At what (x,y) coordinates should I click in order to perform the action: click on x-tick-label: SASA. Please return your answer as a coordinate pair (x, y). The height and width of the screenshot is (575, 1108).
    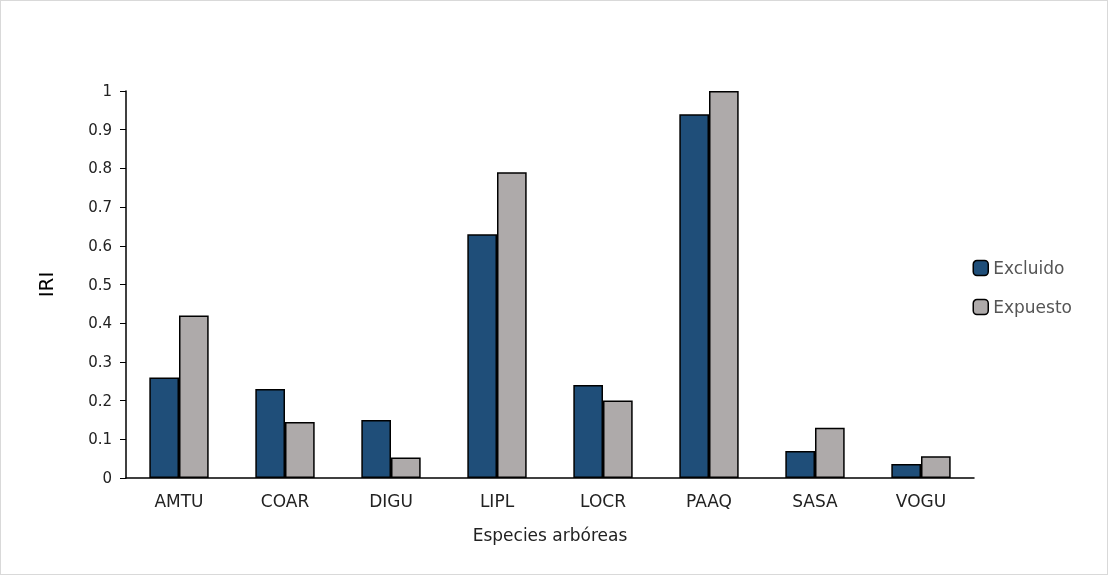
    Looking at the image, I should click on (815, 500).